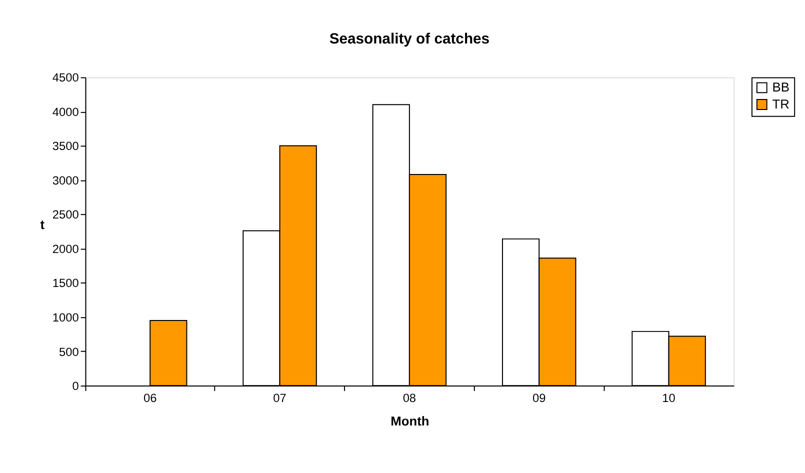 This screenshot has width=805, height=473. Describe the element at coordinates (410, 421) in the screenshot. I see `x-axis-title: Month` at that location.